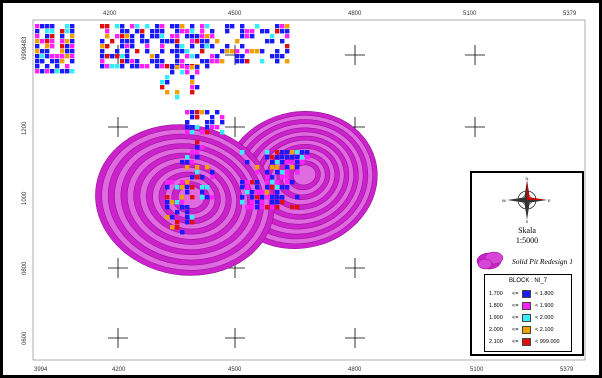 This screenshot has height=378, width=602. I want to click on tick-top-4200: 4200, so click(110, 14).